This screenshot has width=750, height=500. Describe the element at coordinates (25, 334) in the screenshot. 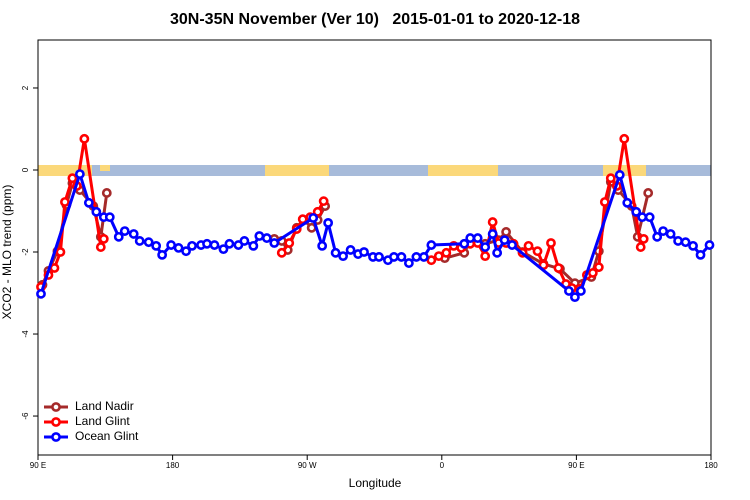

I see `y-tick-label: -4` at that location.